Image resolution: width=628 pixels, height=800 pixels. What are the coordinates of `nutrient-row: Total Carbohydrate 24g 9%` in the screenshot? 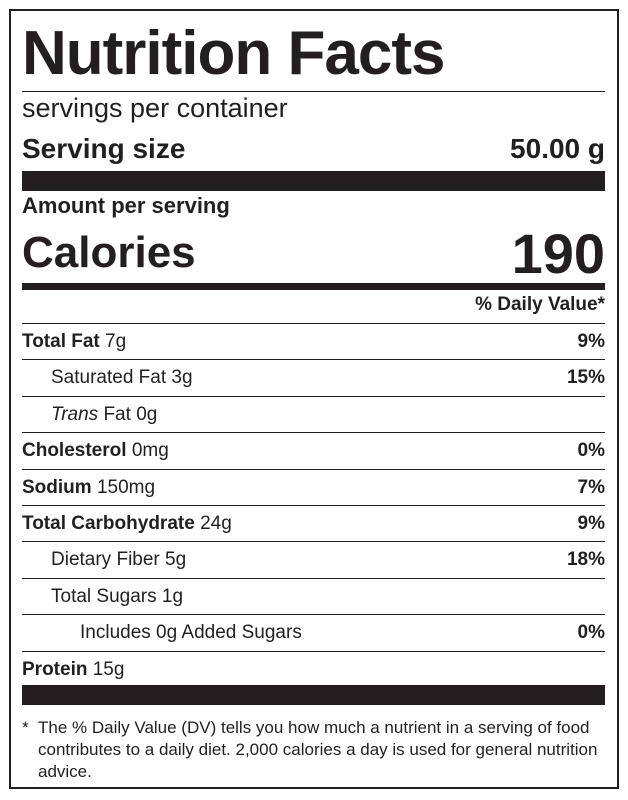 It's located at (313, 524).